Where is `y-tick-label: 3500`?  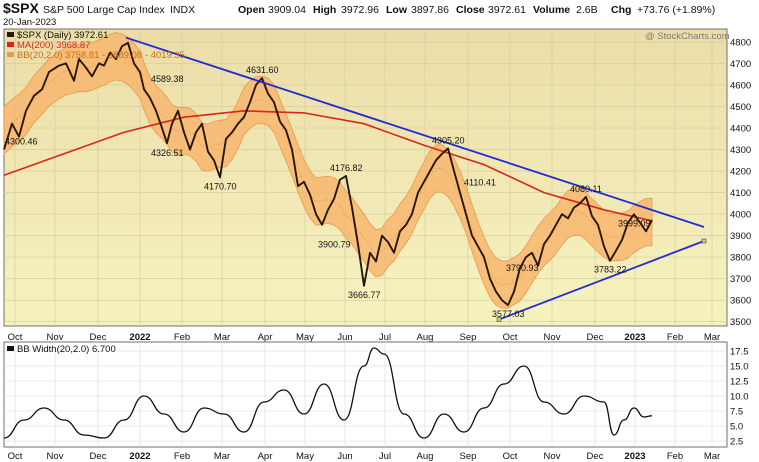 y-tick-label: 3500 is located at coordinates (740, 322).